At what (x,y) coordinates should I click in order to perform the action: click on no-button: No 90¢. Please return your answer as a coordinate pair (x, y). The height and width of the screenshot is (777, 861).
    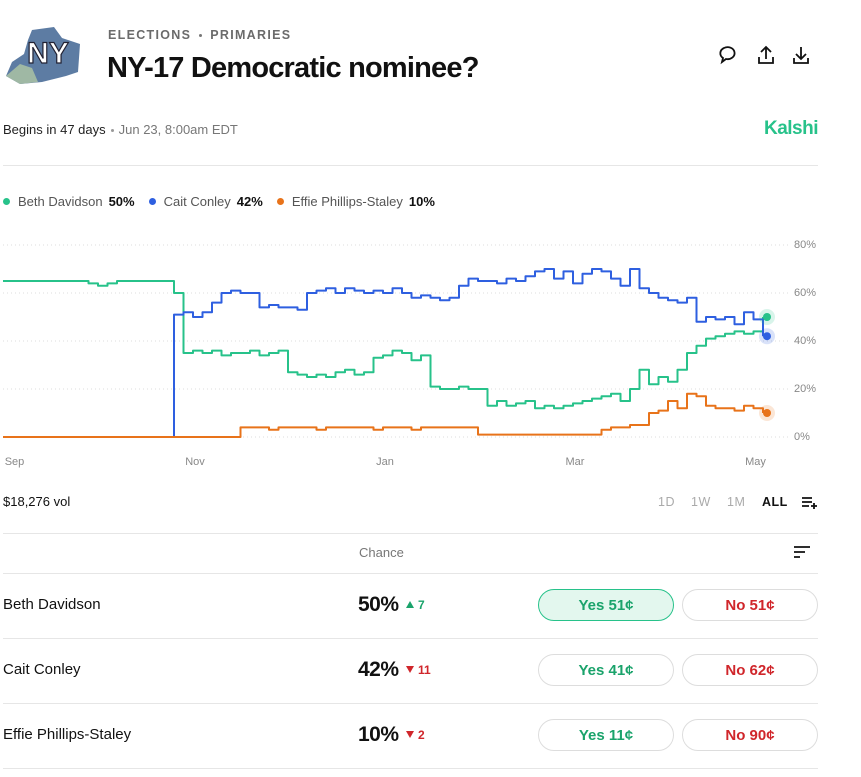
    Looking at the image, I should click on (750, 735).